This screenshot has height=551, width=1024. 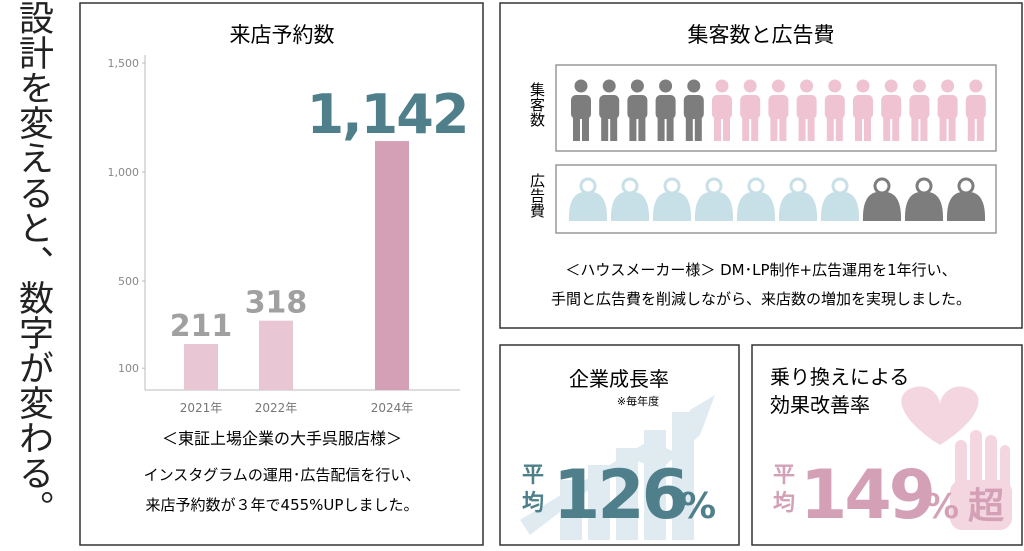 What do you see at coordinates (956, 458) in the screenshot?
I see `switch-decoration` at bounding box center [956, 458].